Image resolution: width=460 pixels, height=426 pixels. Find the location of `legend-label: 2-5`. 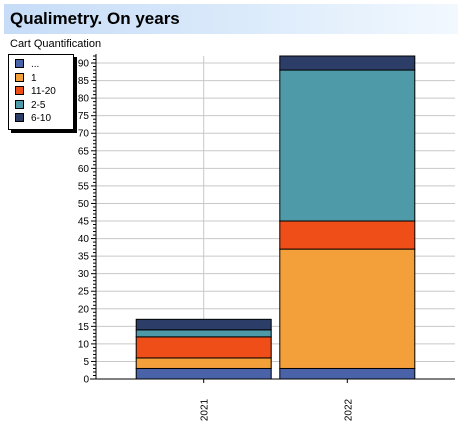

legend-label: 2-5 is located at coordinates (38, 105).